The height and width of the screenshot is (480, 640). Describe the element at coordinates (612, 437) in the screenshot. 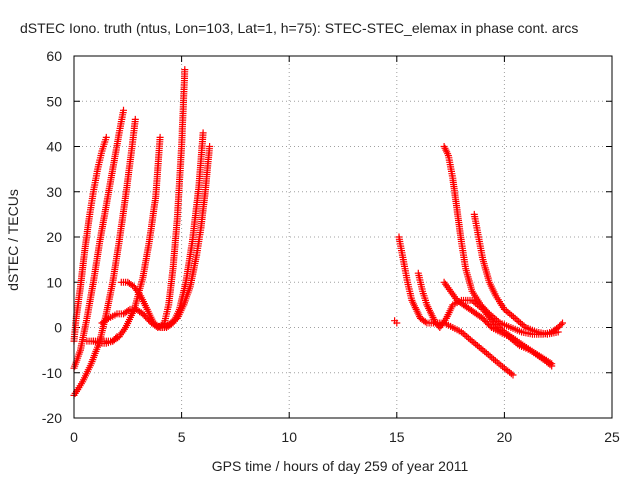

I see `x-tick-label: 25` at that location.